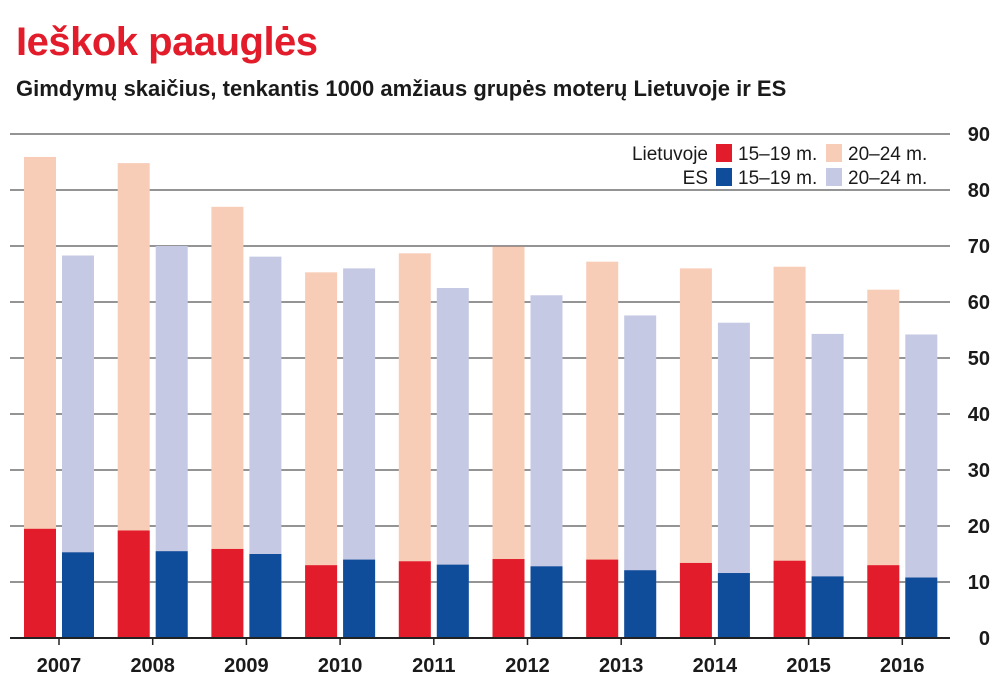 Image resolution: width=1000 pixels, height=692 pixels. Describe the element at coordinates (59, 666) in the screenshot. I see `x-tick-label-2007: 2007` at that location.